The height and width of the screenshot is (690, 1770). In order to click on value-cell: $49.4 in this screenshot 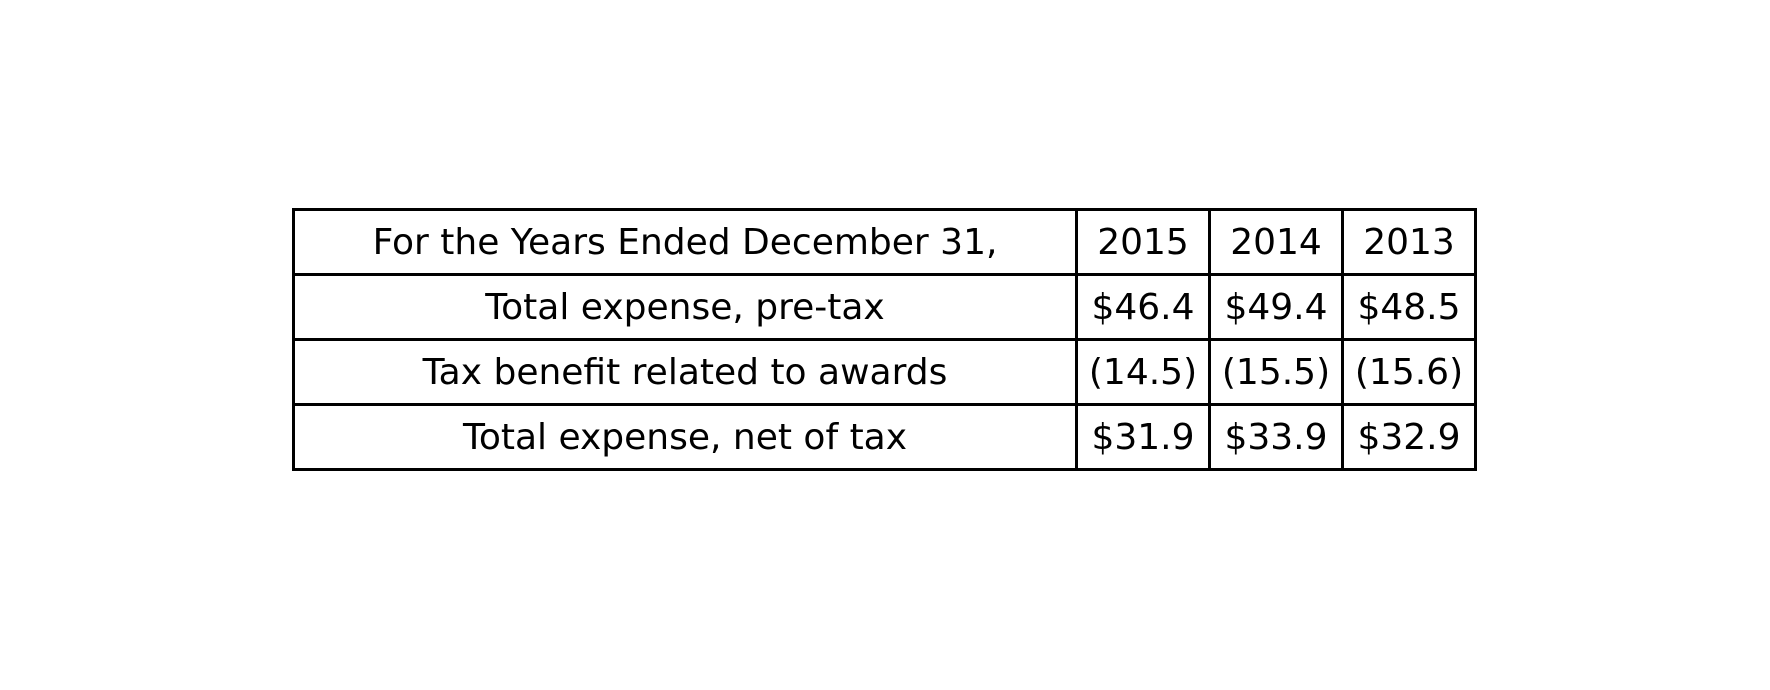, I will do `click(1276, 307)`.